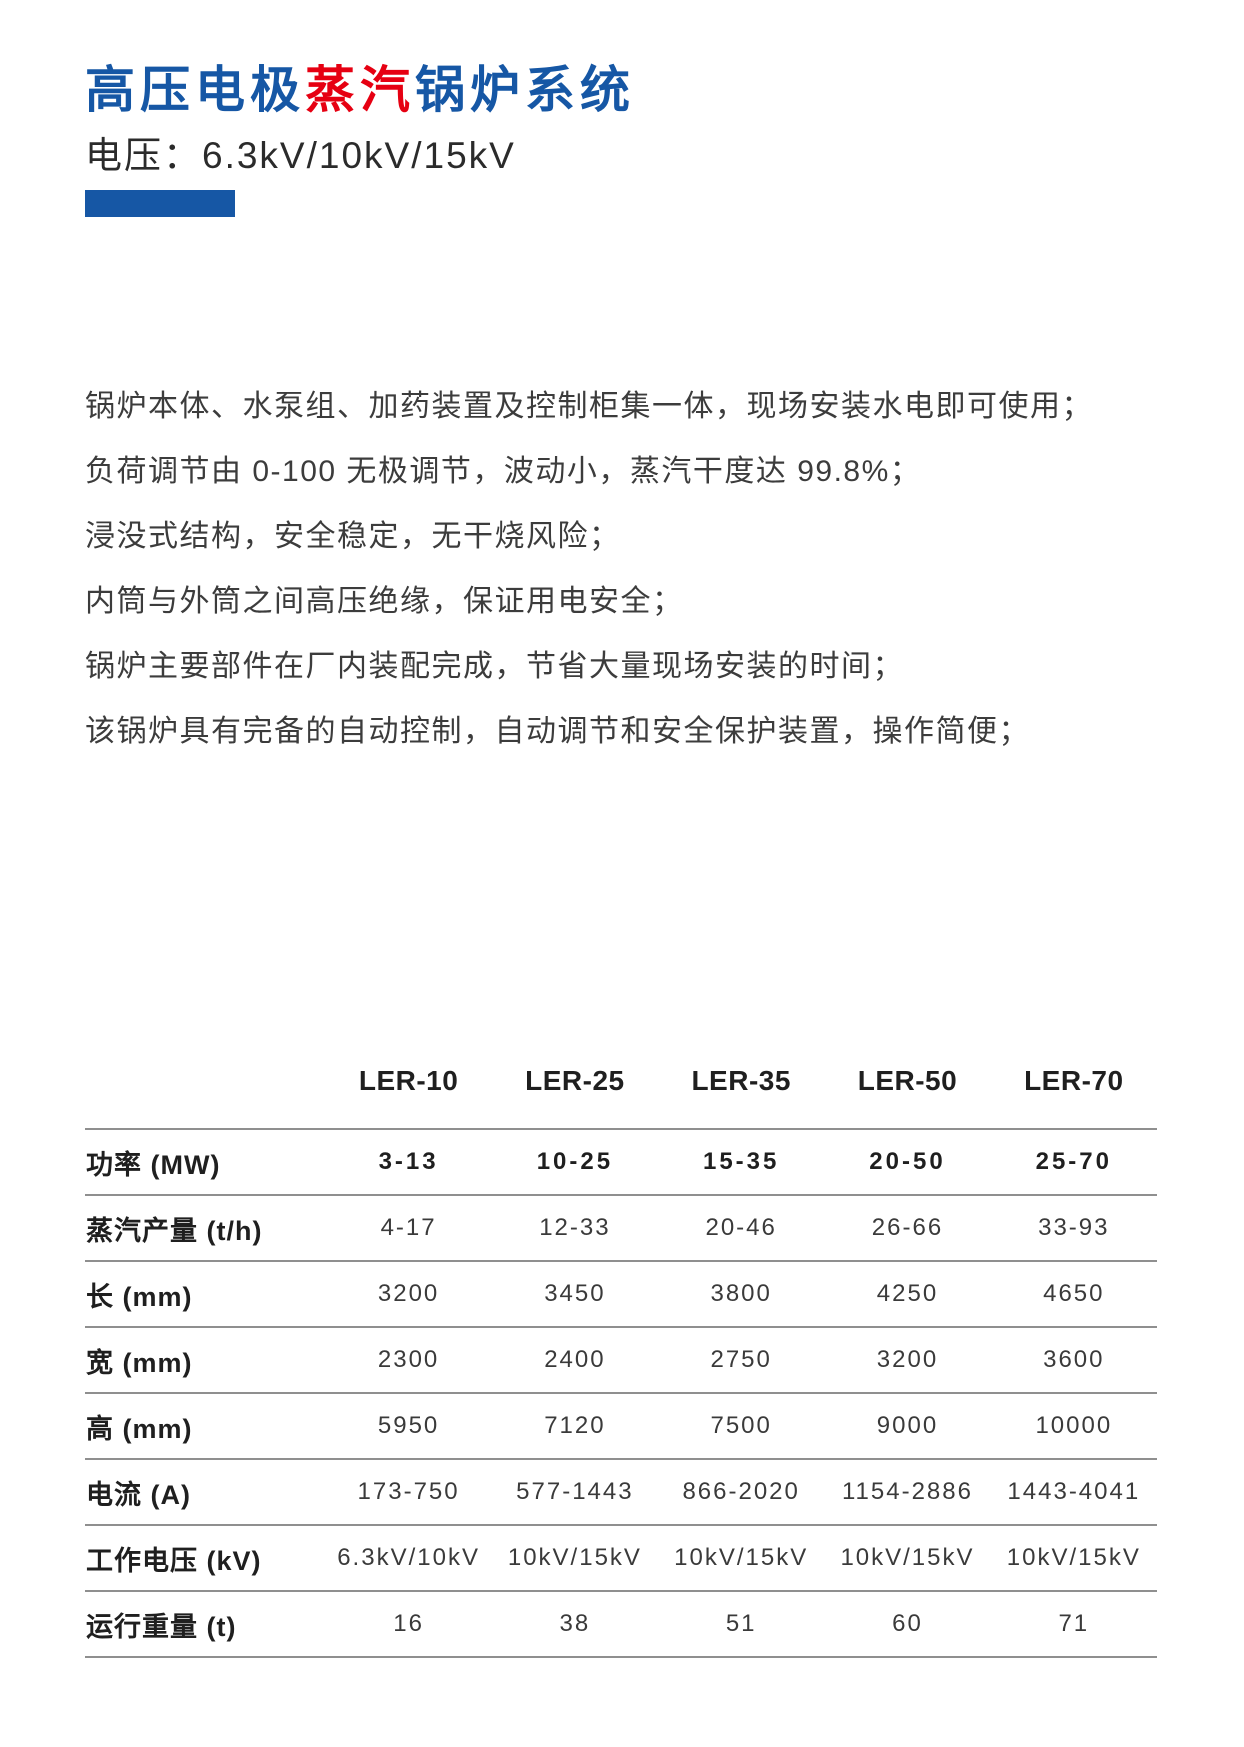 The image size is (1244, 1747). I want to click on cell: 60, so click(907, 1623).